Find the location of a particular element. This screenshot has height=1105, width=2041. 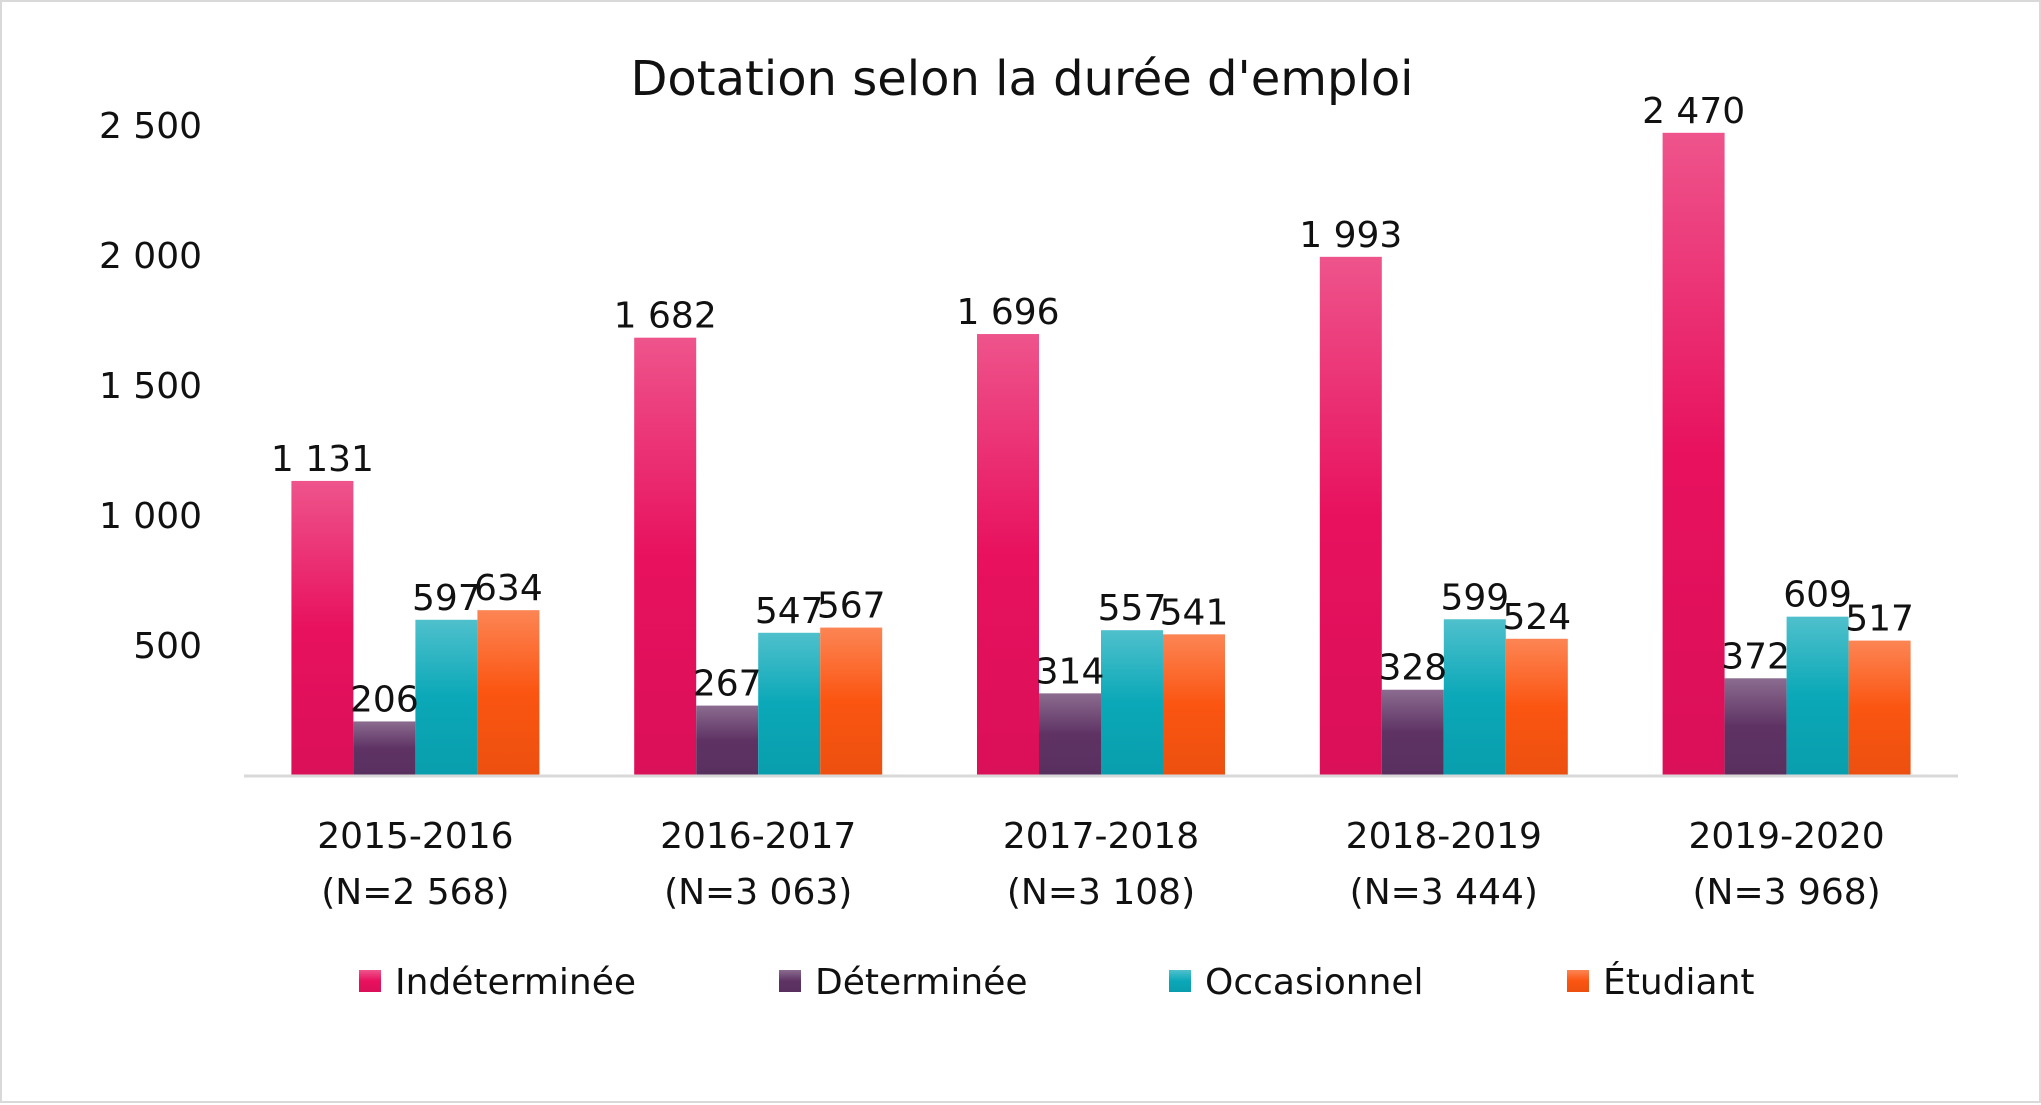

x-tick-label: (N=3 063) is located at coordinates (758, 892).